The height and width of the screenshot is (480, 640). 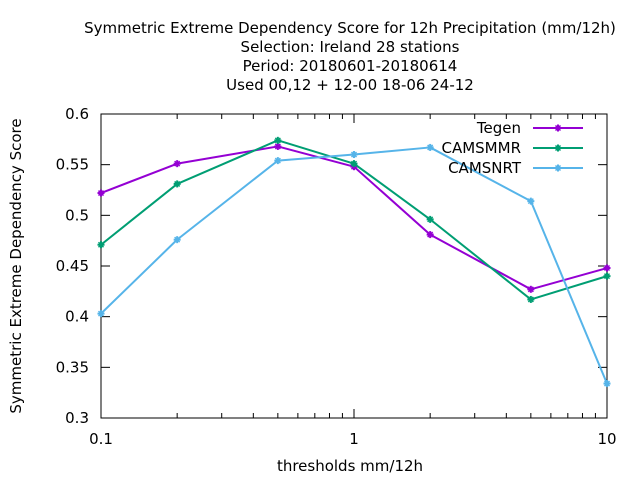 What do you see at coordinates (350, 85) in the screenshot?
I see `title-line-4: Used 00,12 + 12-00 18-06 24-12` at bounding box center [350, 85].